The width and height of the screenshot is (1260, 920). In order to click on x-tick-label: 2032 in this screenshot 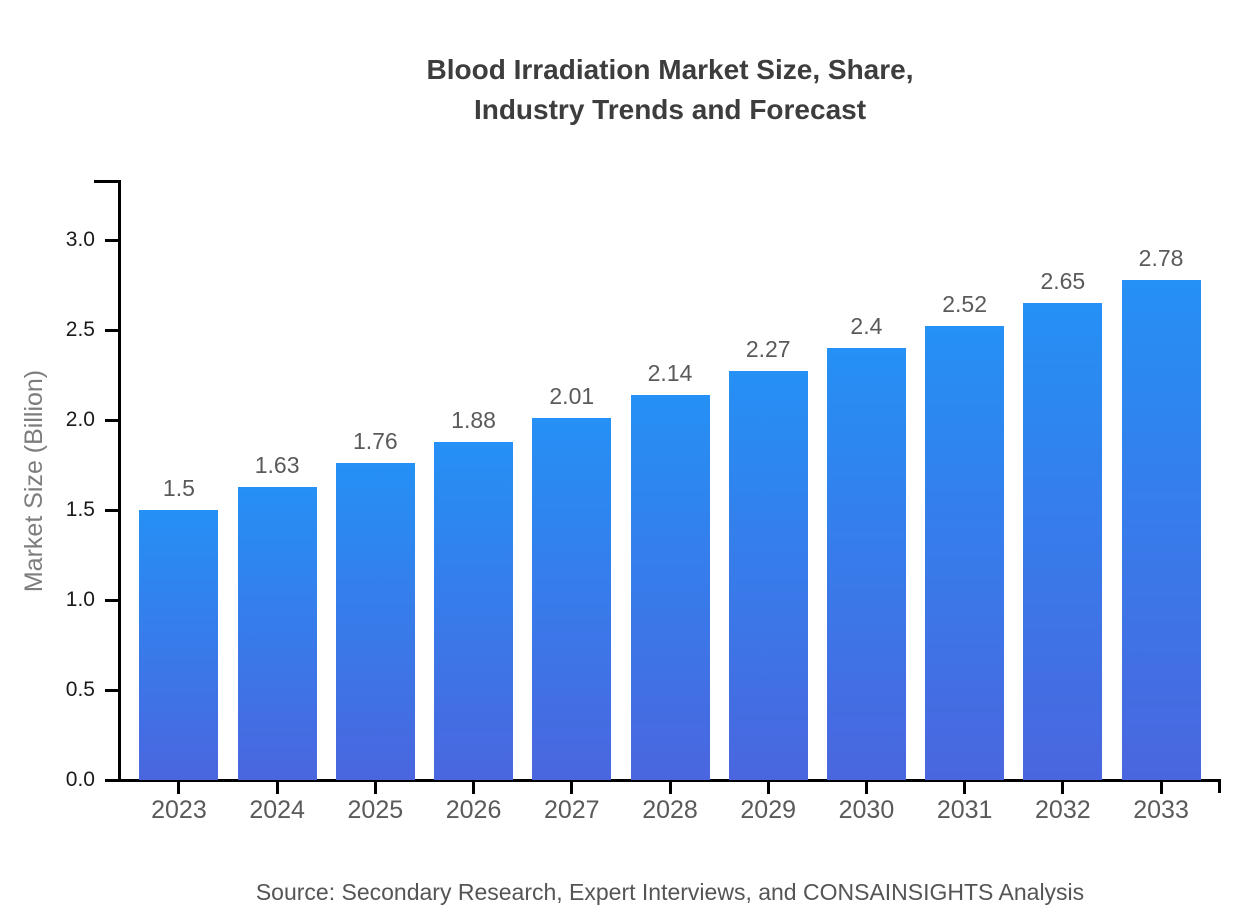, I will do `click(1063, 810)`.